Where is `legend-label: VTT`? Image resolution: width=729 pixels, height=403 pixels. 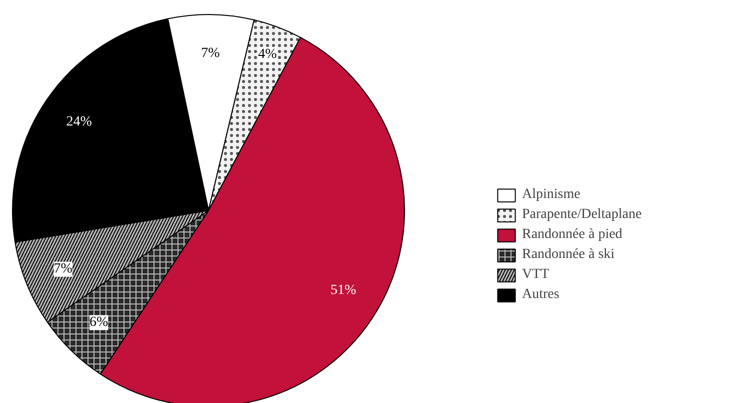
legend-label: VTT is located at coordinates (536, 275).